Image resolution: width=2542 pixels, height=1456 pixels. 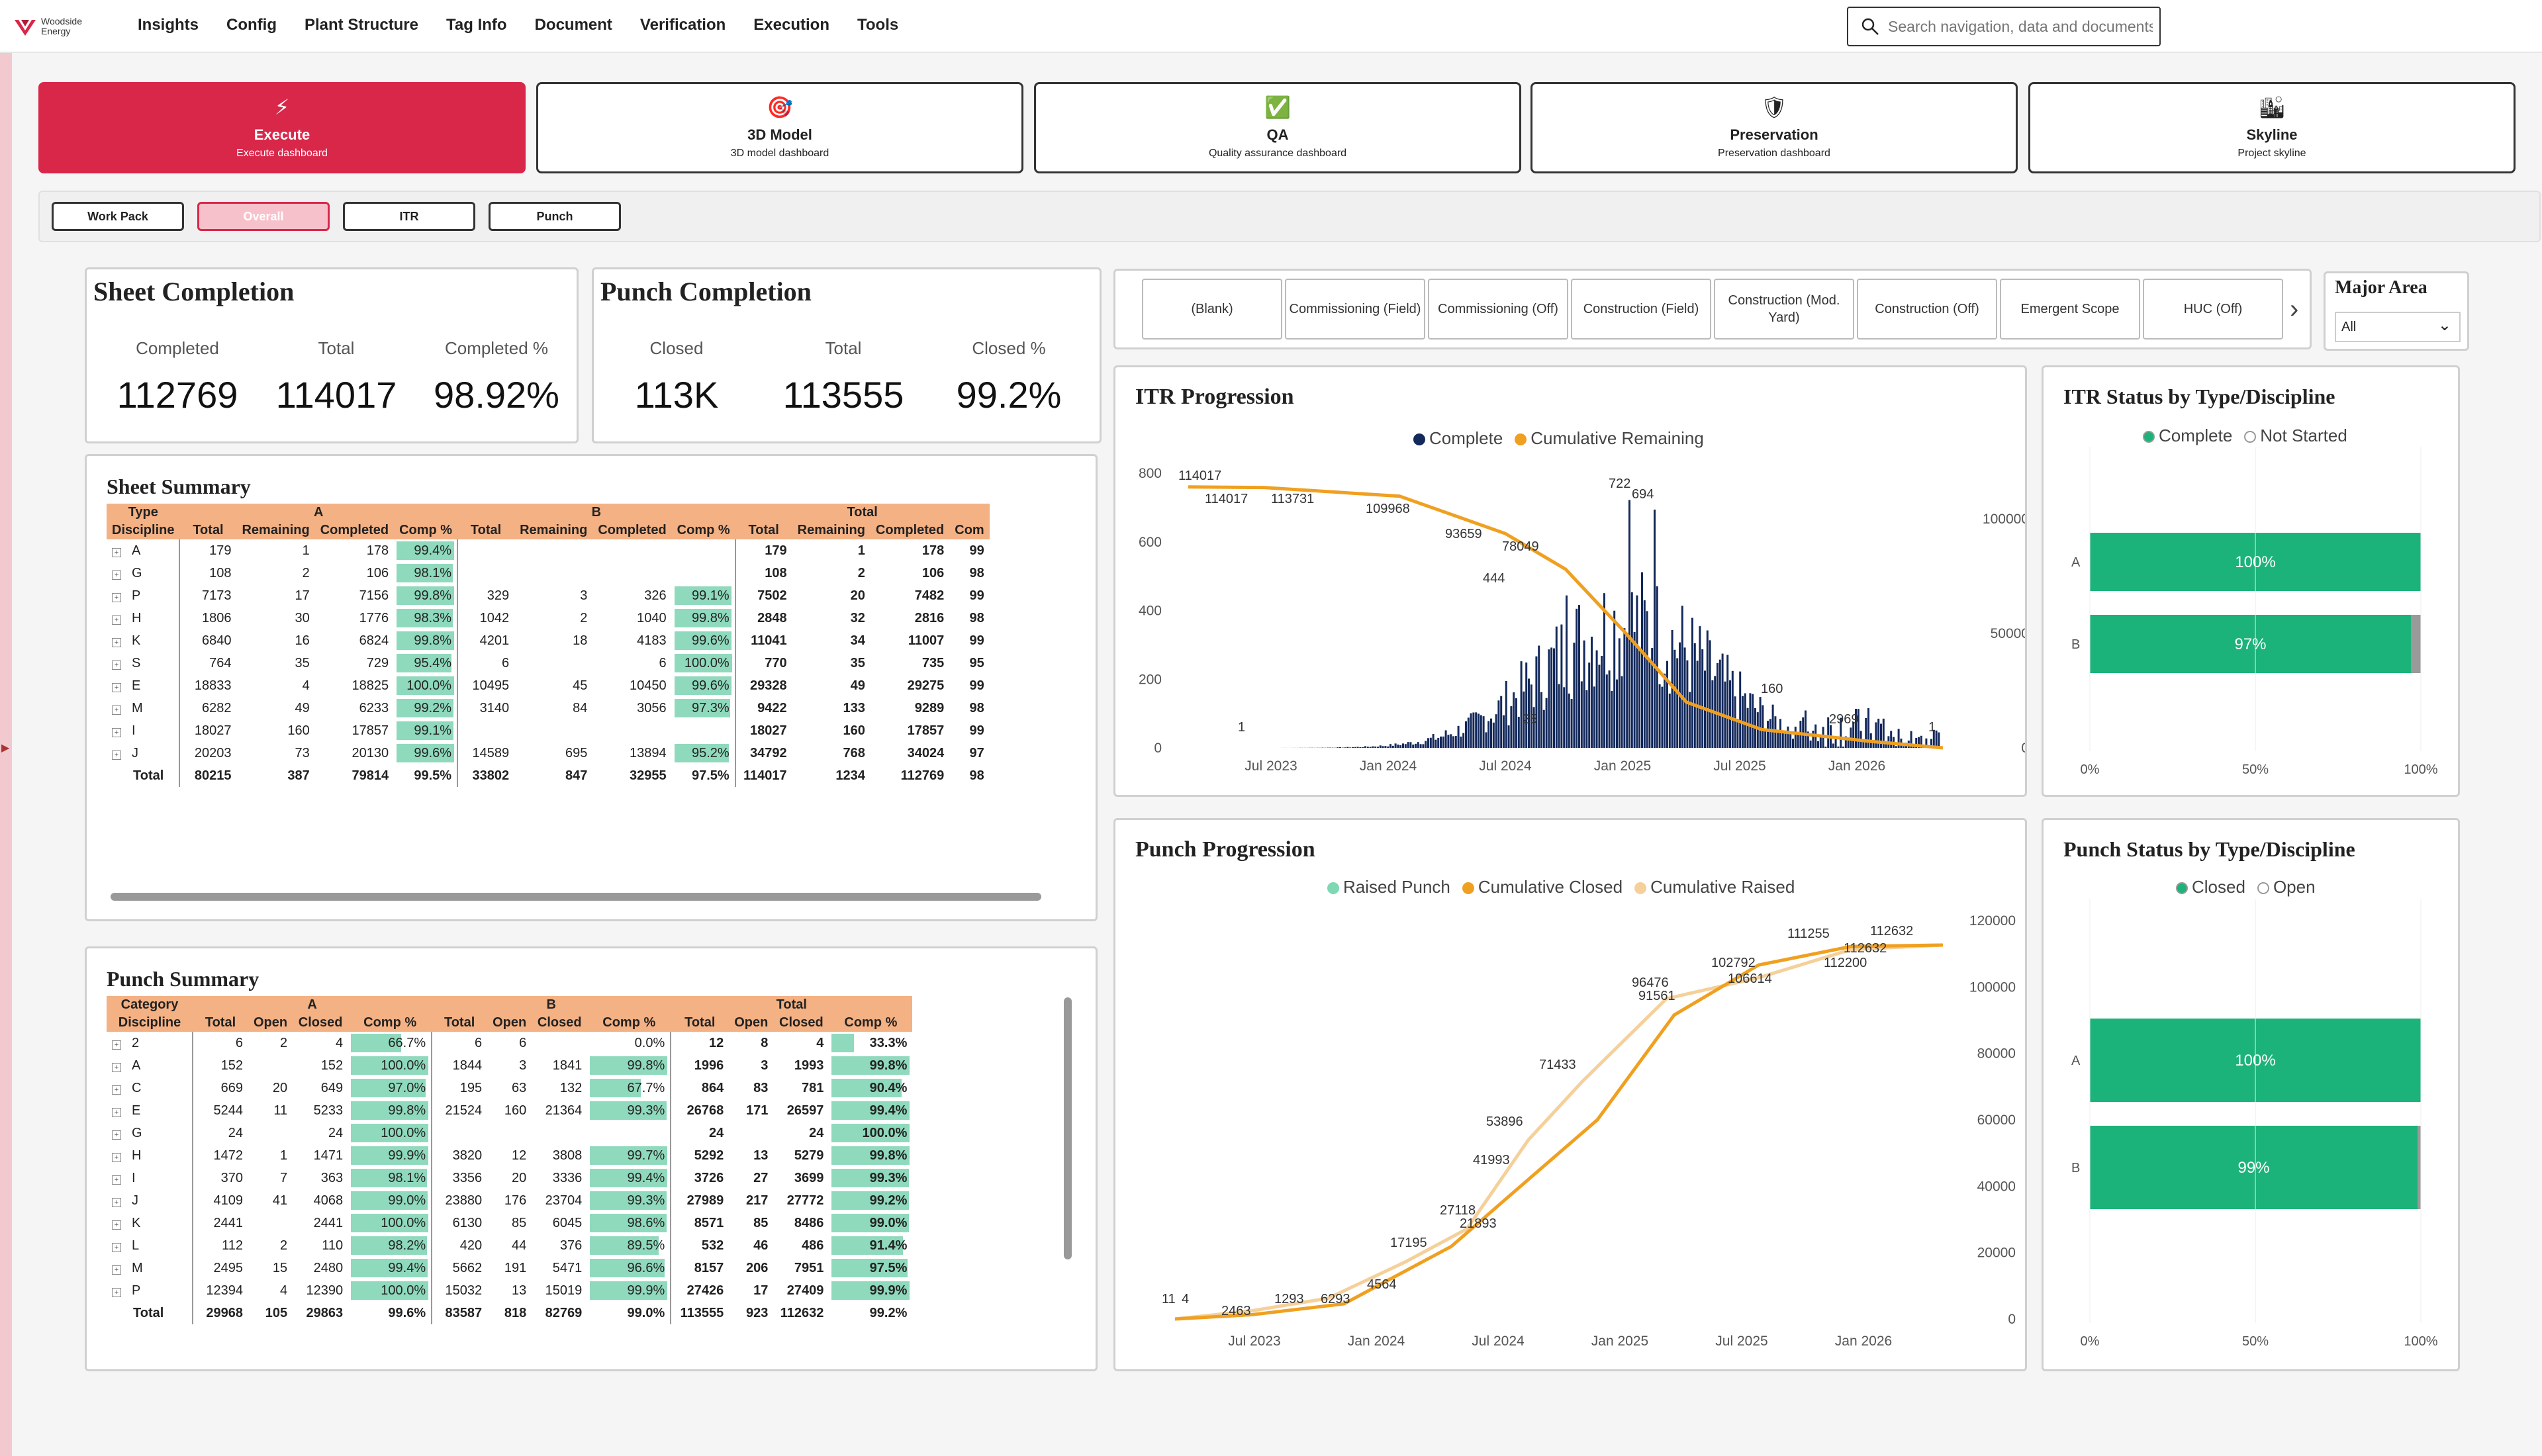 I want to click on nav-config: Config, so click(x=251, y=25).